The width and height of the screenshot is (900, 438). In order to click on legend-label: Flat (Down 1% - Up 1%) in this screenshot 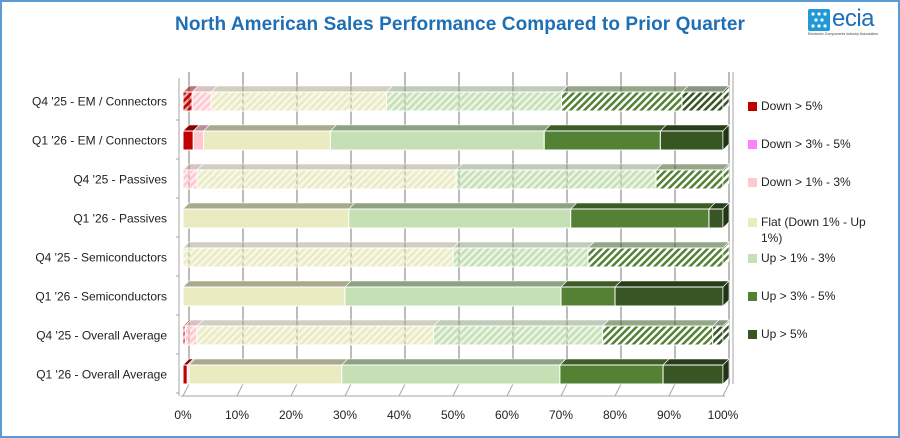, I will do `click(813, 230)`.